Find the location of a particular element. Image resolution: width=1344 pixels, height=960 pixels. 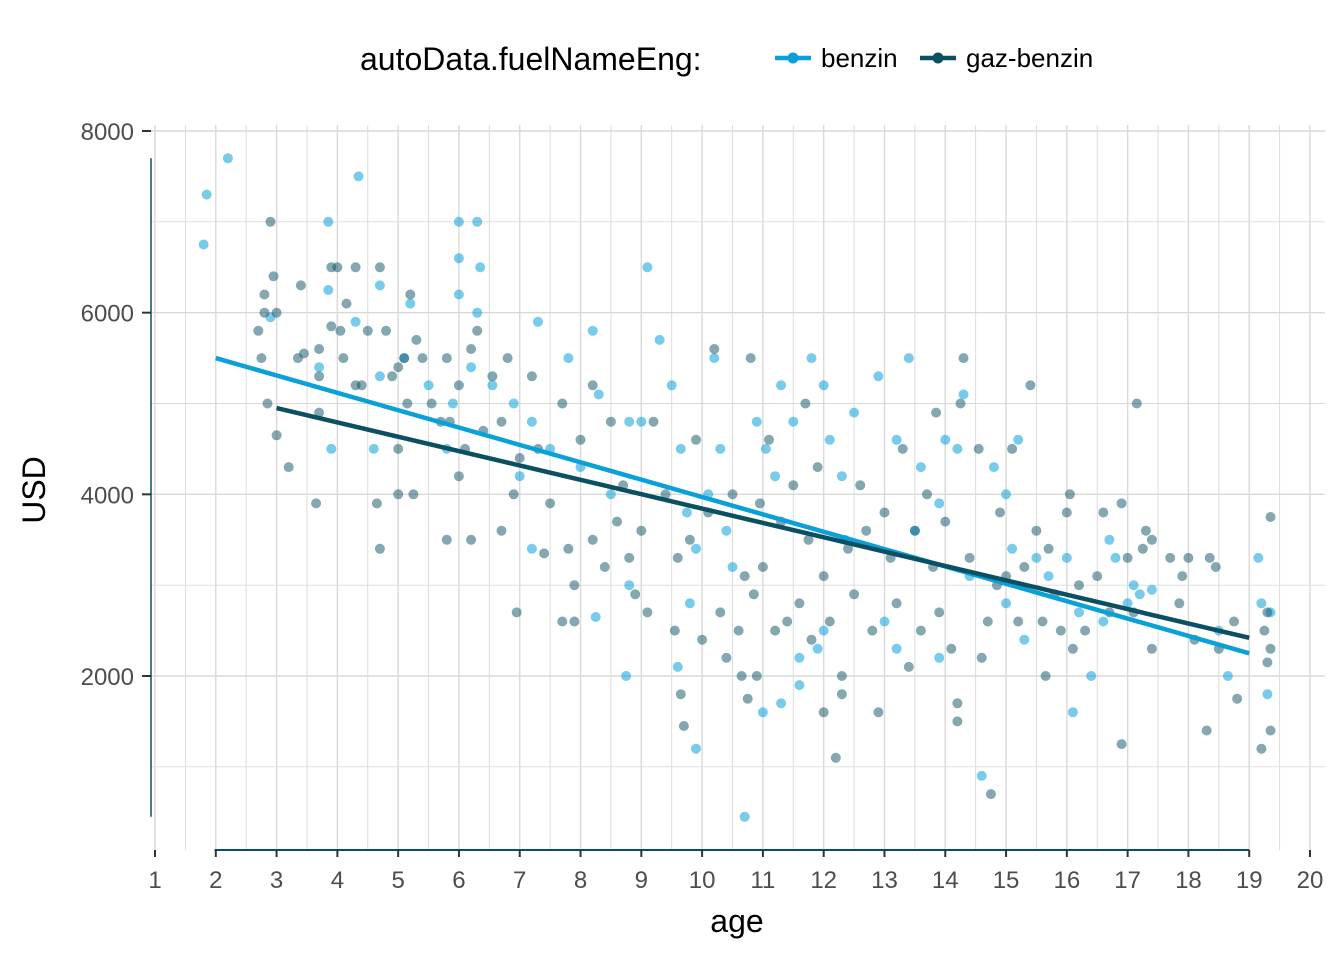

x-tick-label: 3 is located at coordinates (276, 880).